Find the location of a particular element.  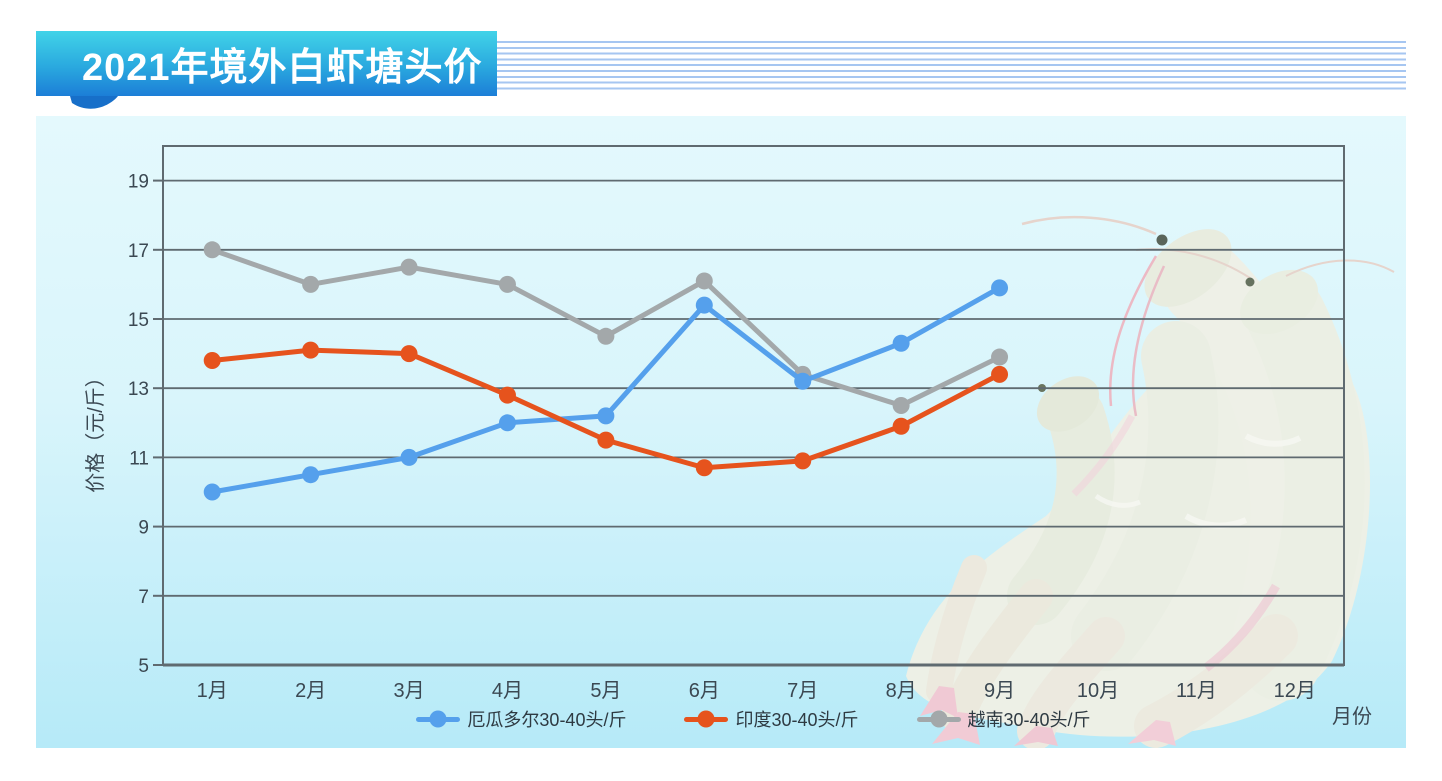

x-tick-label: 8月 is located at coordinates (901, 691).